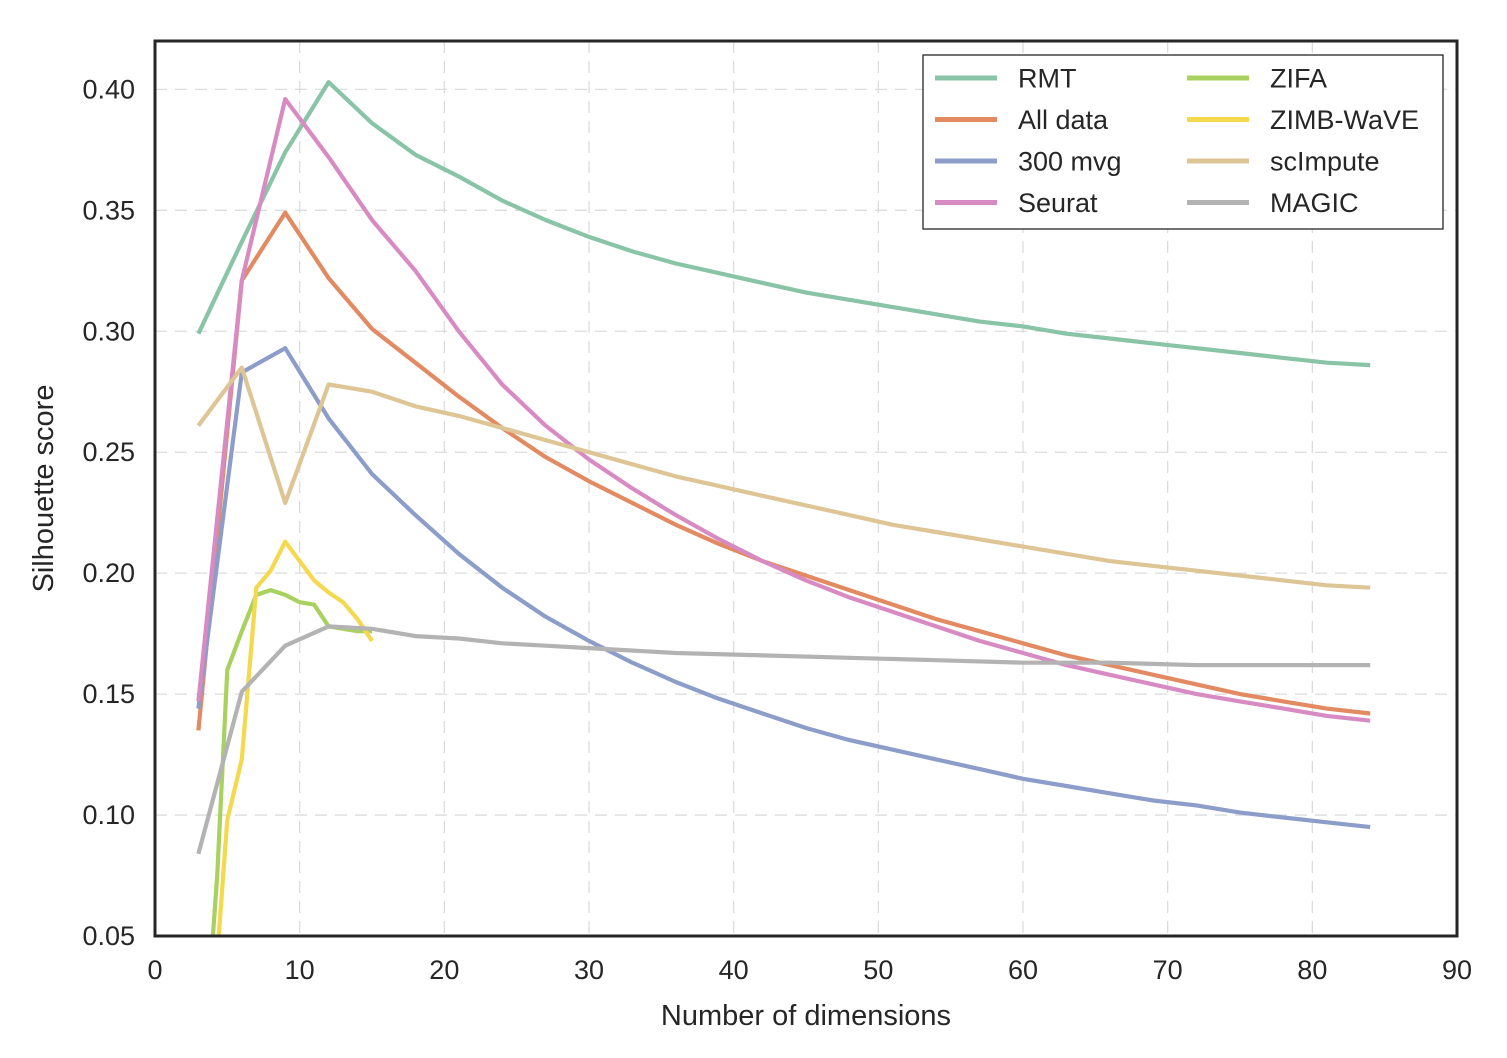  Describe the element at coordinates (300, 970) in the screenshot. I see `x-tick-label: 10` at that location.